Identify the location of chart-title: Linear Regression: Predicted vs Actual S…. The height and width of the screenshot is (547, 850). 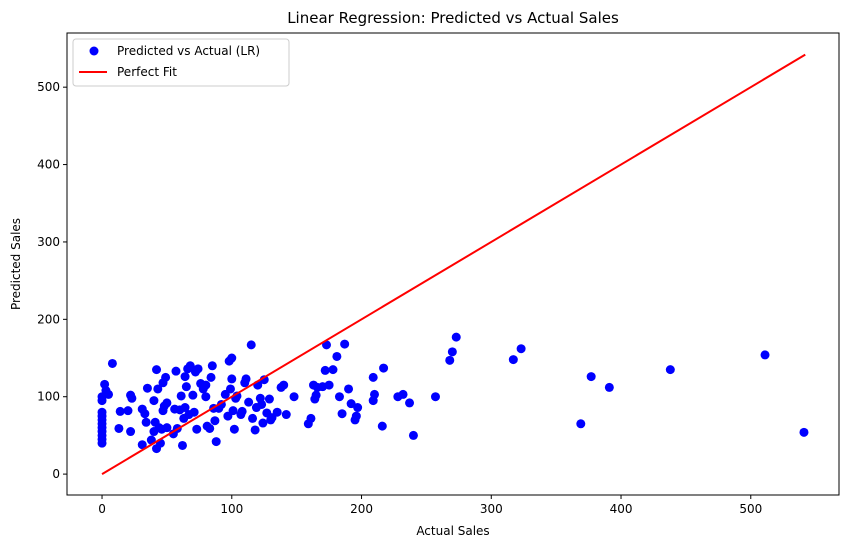
(453, 18).